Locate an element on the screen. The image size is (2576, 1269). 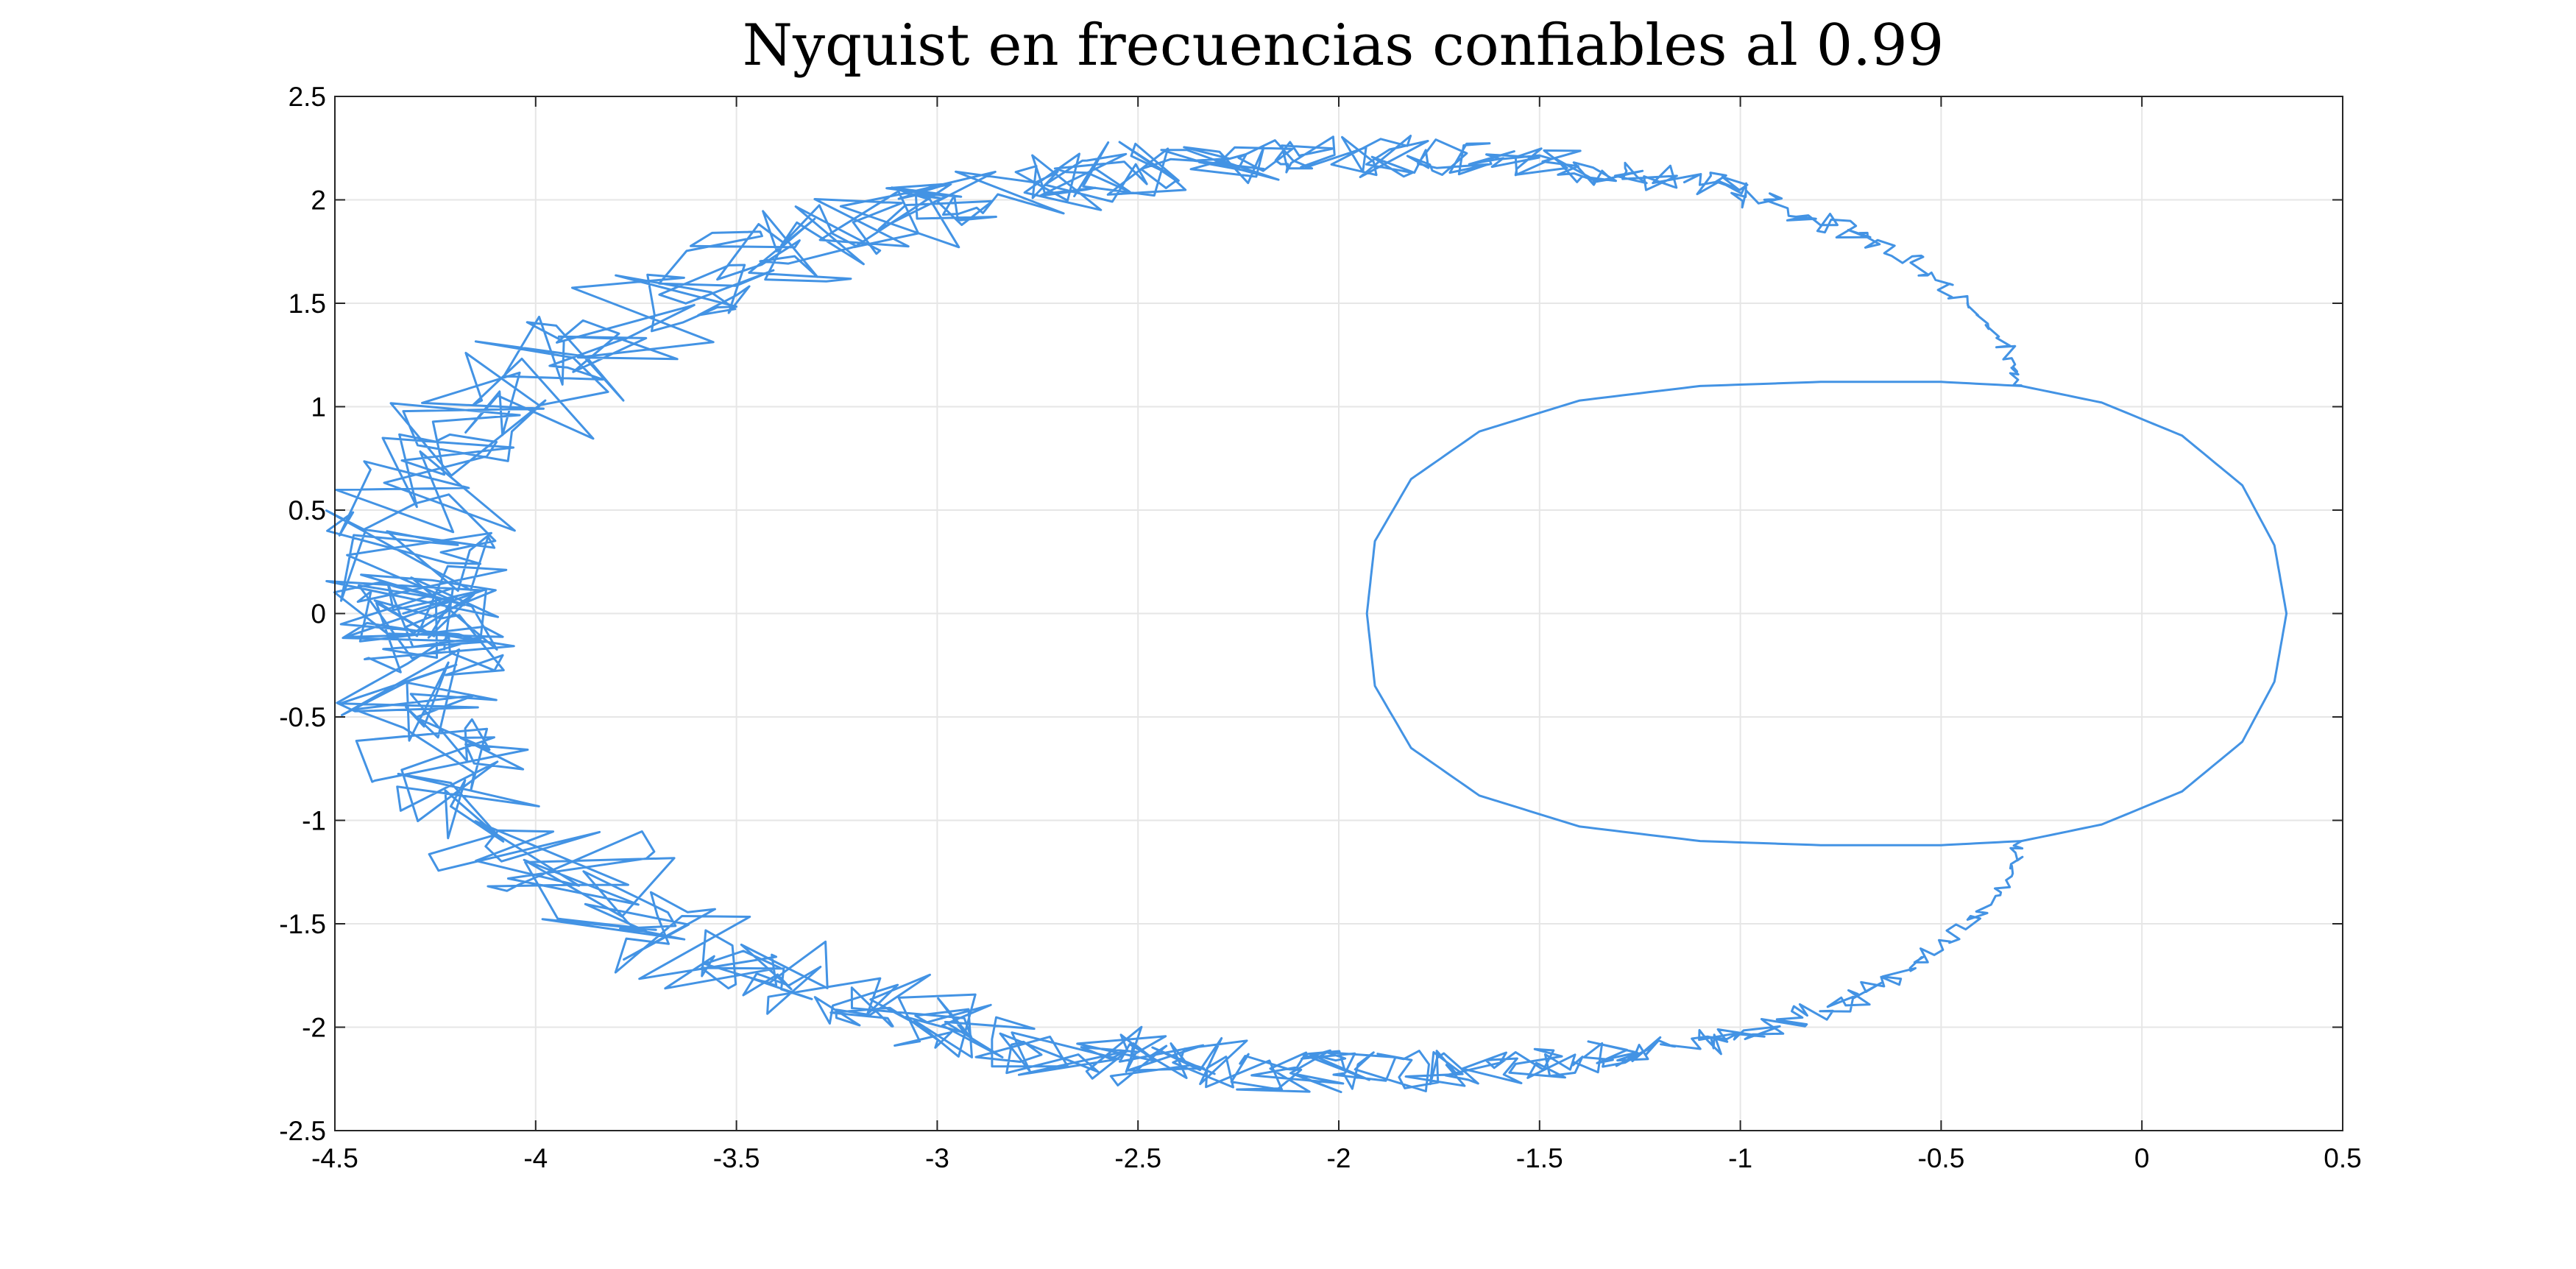
y-tick-label: 1 is located at coordinates (318, 407).